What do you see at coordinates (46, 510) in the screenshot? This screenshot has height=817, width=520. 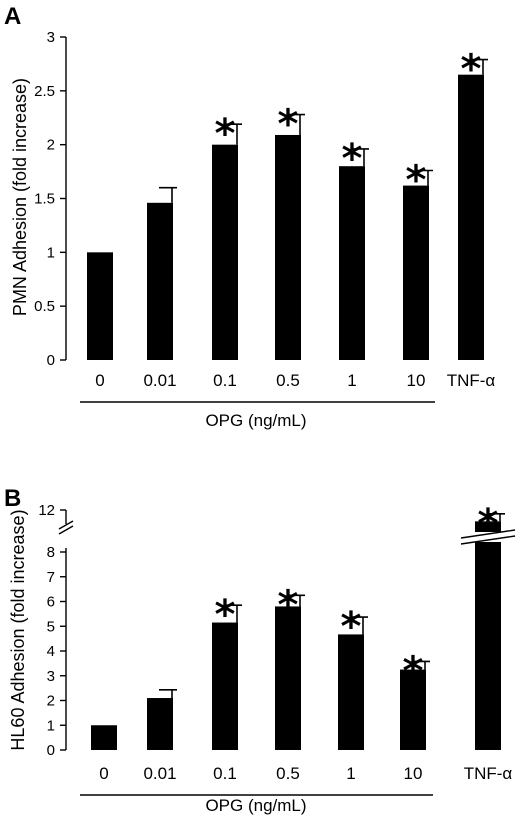 I see `y-tick-label: 12` at bounding box center [46, 510].